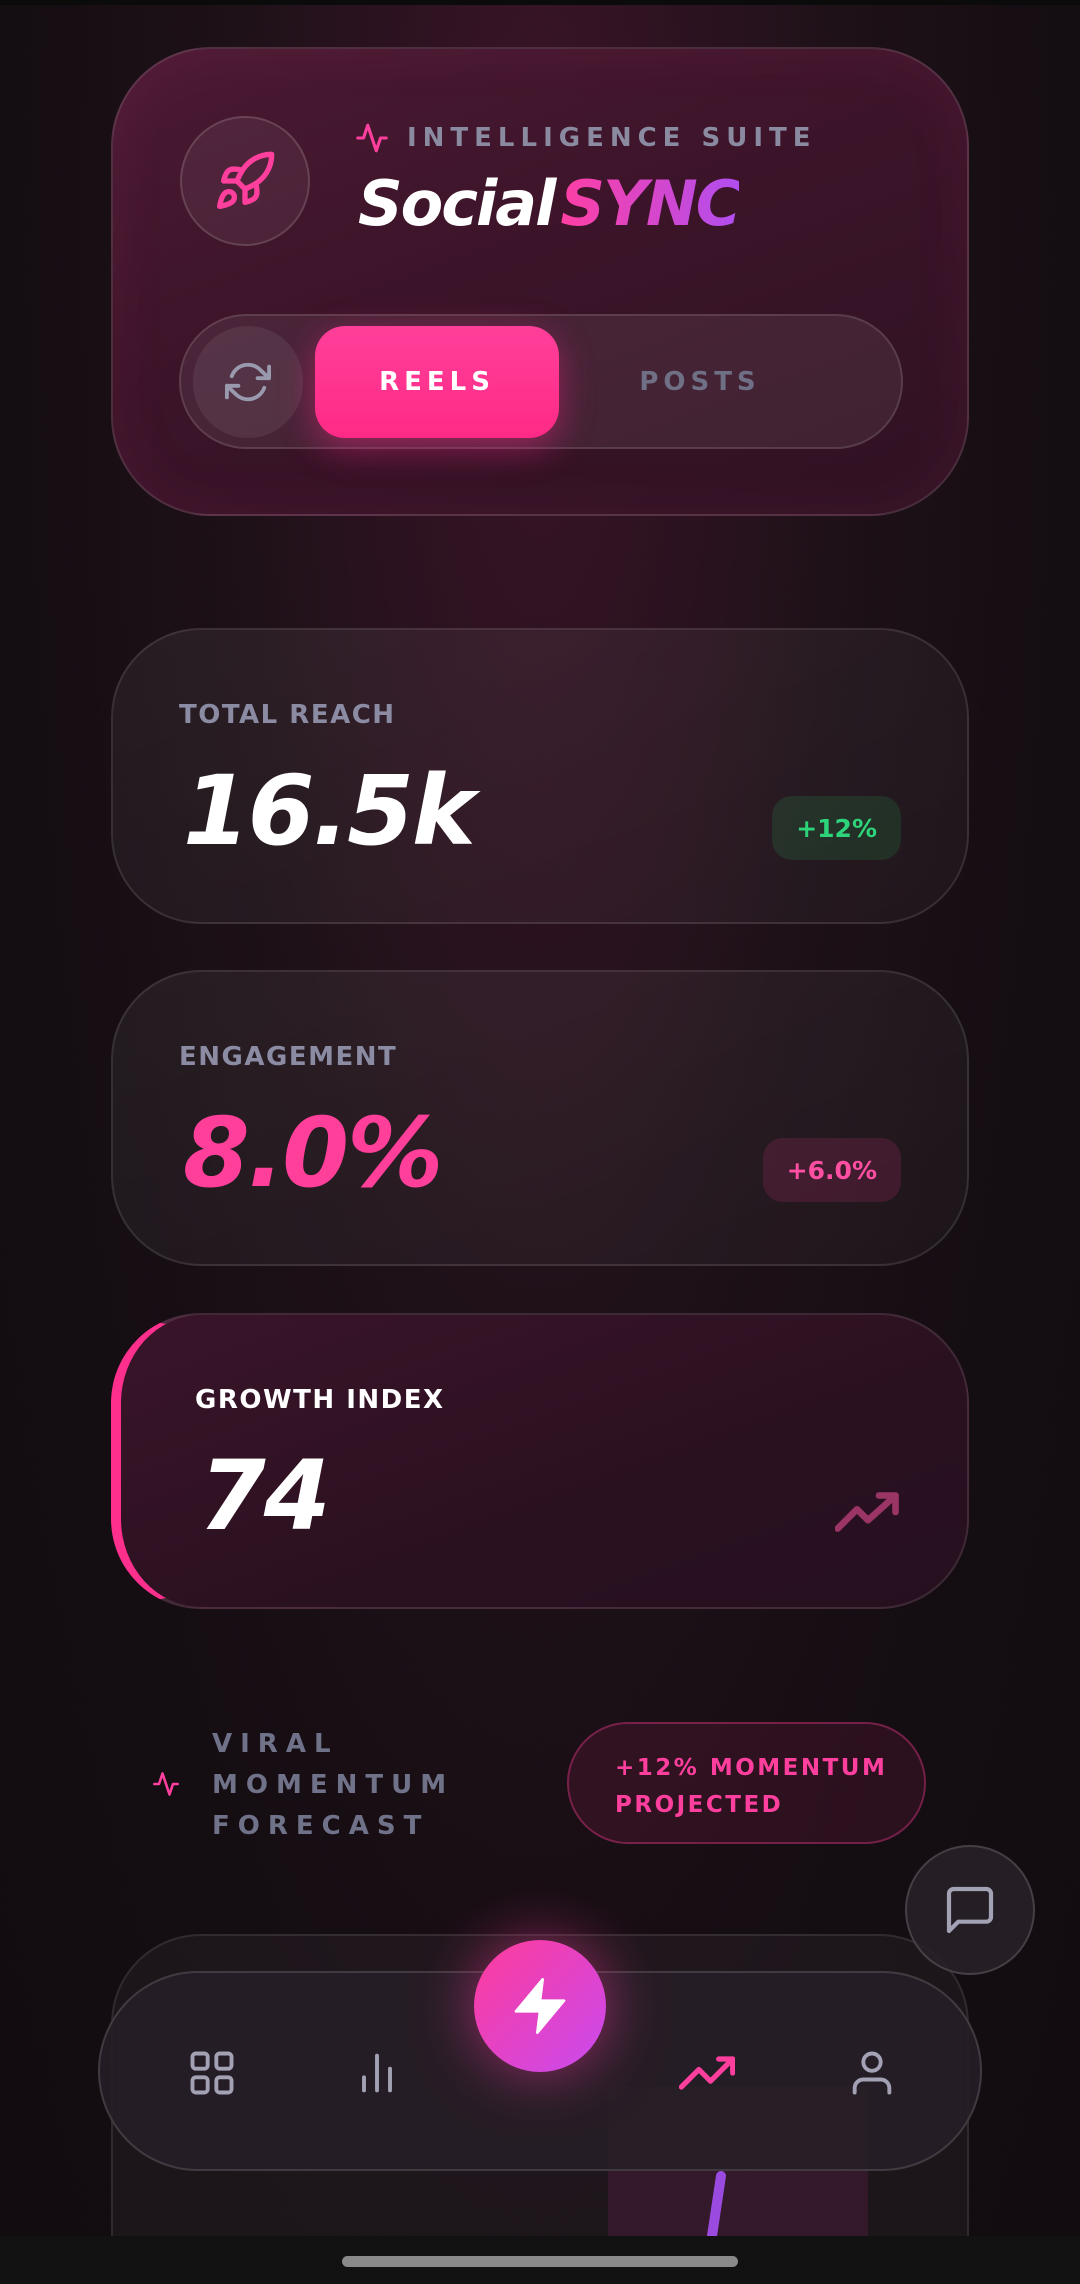 Image resolution: width=1080 pixels, height=2284 pixels. Describe the element at coordinates (540, 776) in the screenshot. I see `total-reach-card: TOTAL REACH 16.5k +12%` at that location.